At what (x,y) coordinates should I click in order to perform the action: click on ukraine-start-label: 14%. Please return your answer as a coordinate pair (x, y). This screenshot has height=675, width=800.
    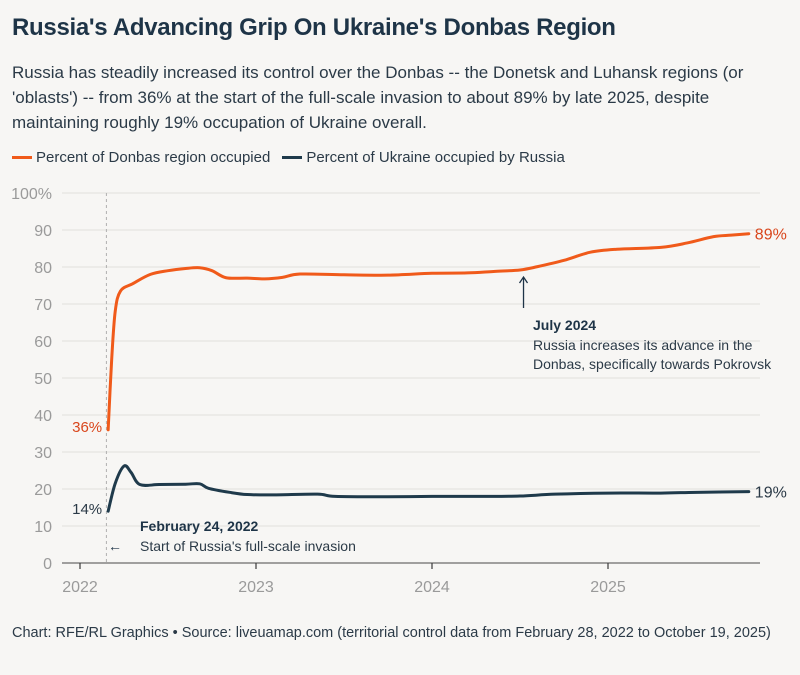
    Looking at the image, I should click on (87, 509).